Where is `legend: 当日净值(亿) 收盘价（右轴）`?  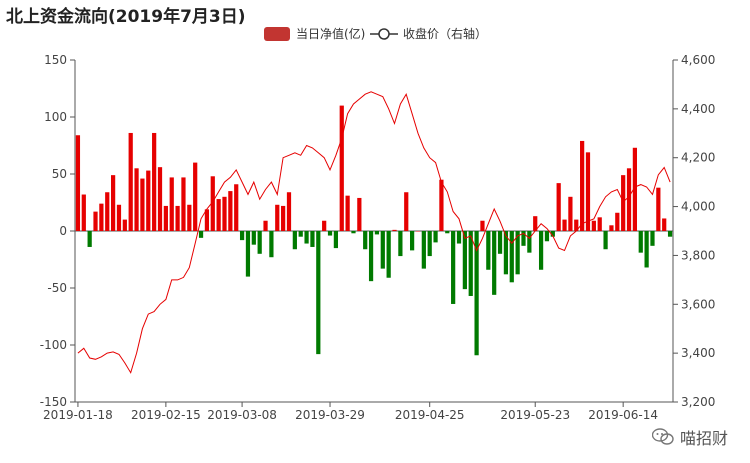 legend: 当日净值(亿) 收盘价（右轴） is located at coordinates (375, 33).